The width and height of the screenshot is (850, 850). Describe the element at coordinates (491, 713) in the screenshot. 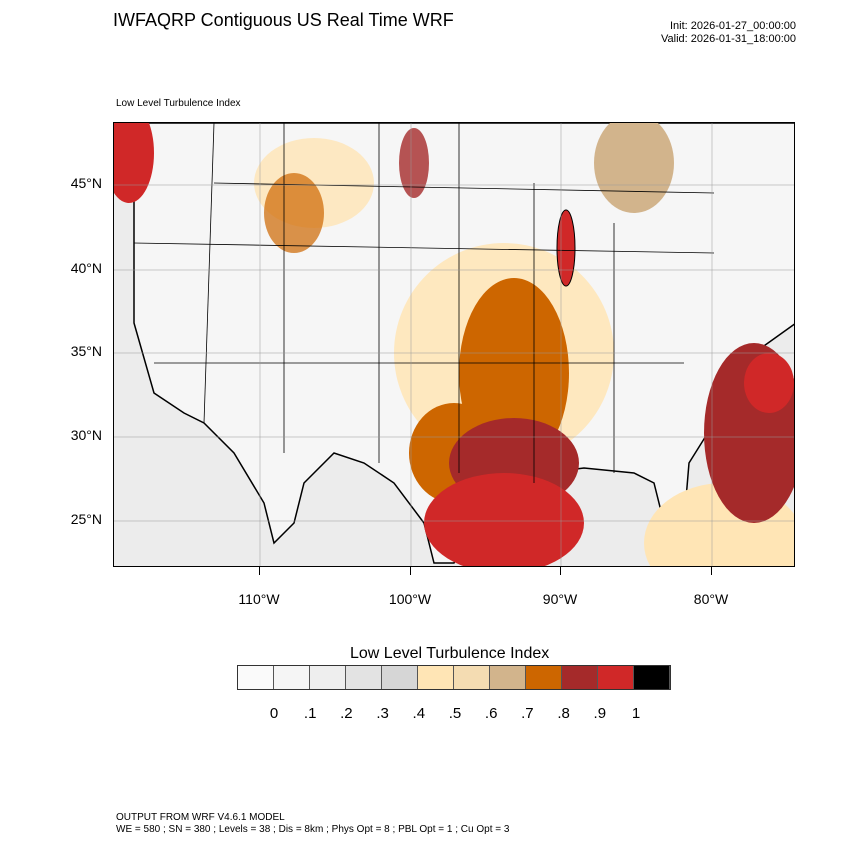

I see `colorbar-label: .6` at that location.